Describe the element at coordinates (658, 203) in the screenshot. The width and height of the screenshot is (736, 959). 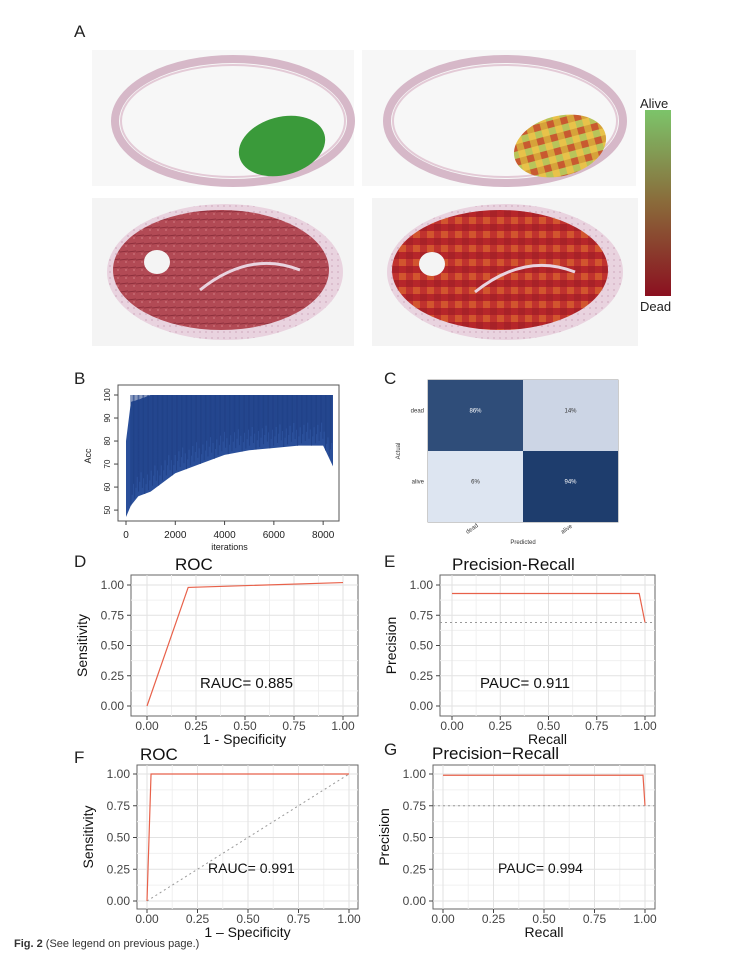
I see `colorbar` at that location.